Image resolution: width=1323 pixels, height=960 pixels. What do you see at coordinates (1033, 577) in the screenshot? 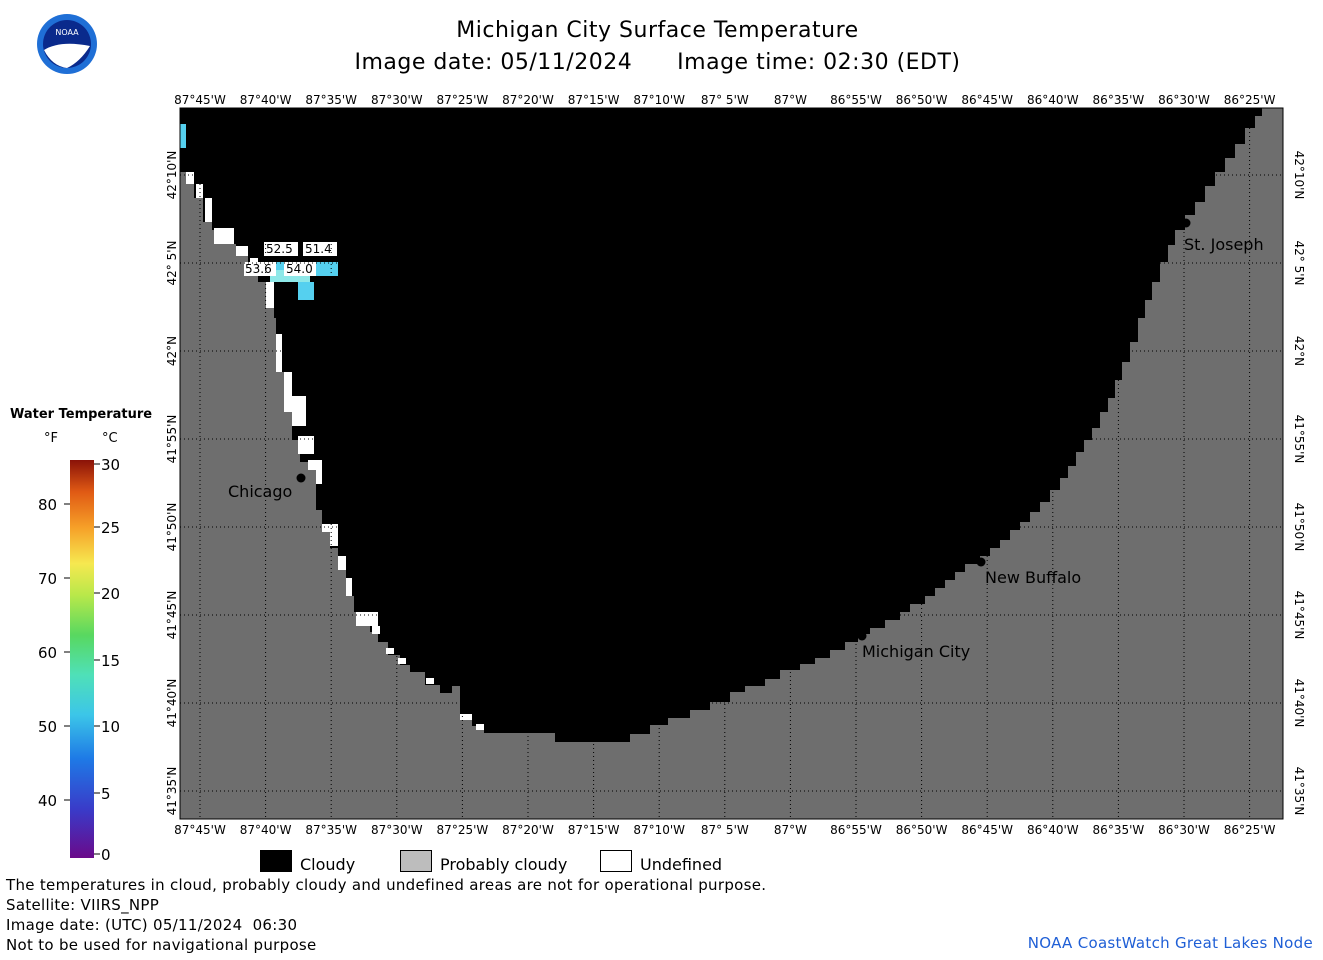
I see `city-label-new-buffalo: New Buffalo` at bounding box center [1033, 577].